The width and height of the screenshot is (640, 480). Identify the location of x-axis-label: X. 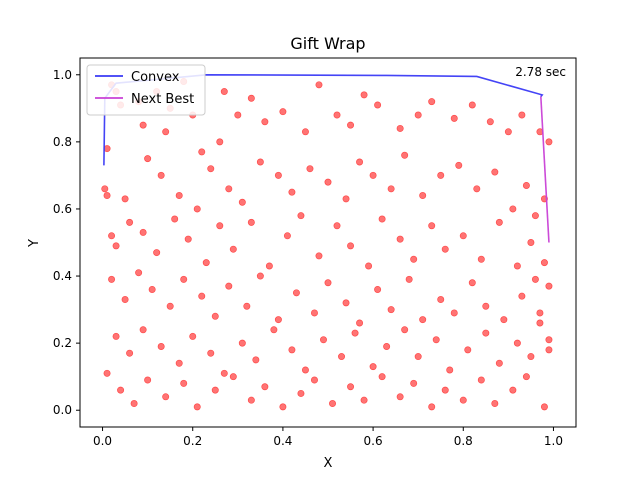
(328, 463).